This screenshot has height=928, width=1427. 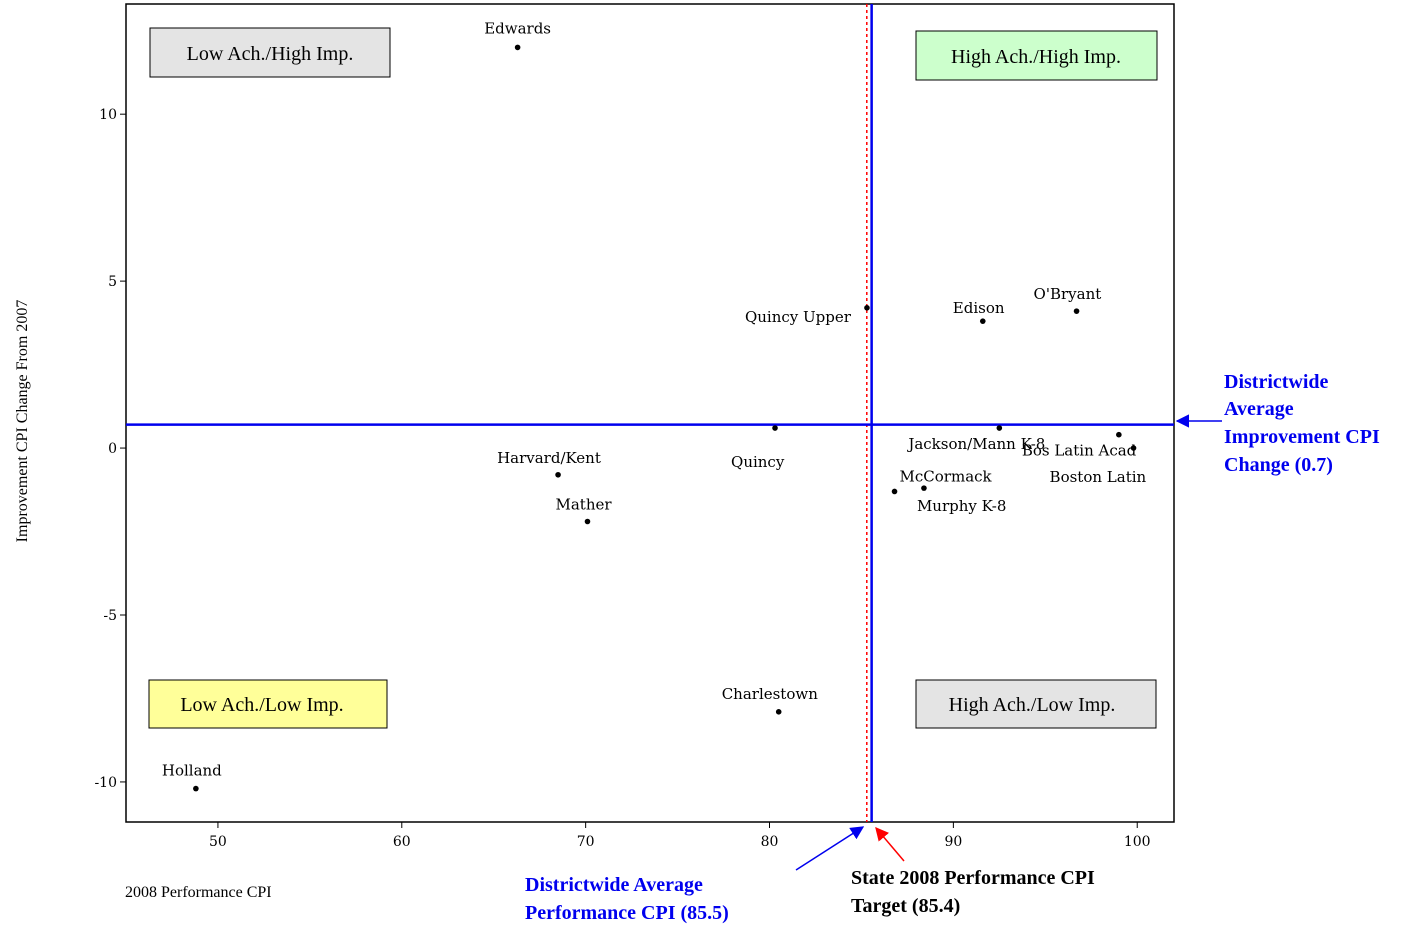 I want to click on annotation-state-target-line-2: Target (85.4), so click(x=905, y=906).